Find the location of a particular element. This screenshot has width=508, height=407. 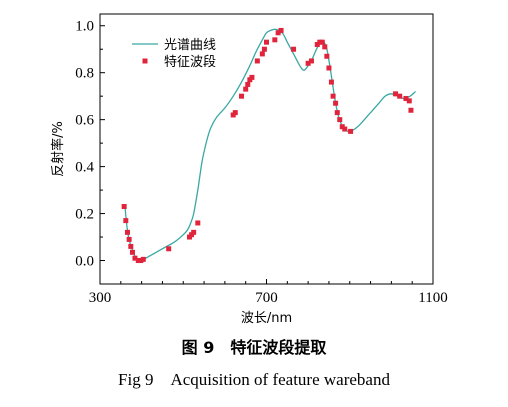

x-axis: 300 700 1100 is located at coordinates (268, 292).